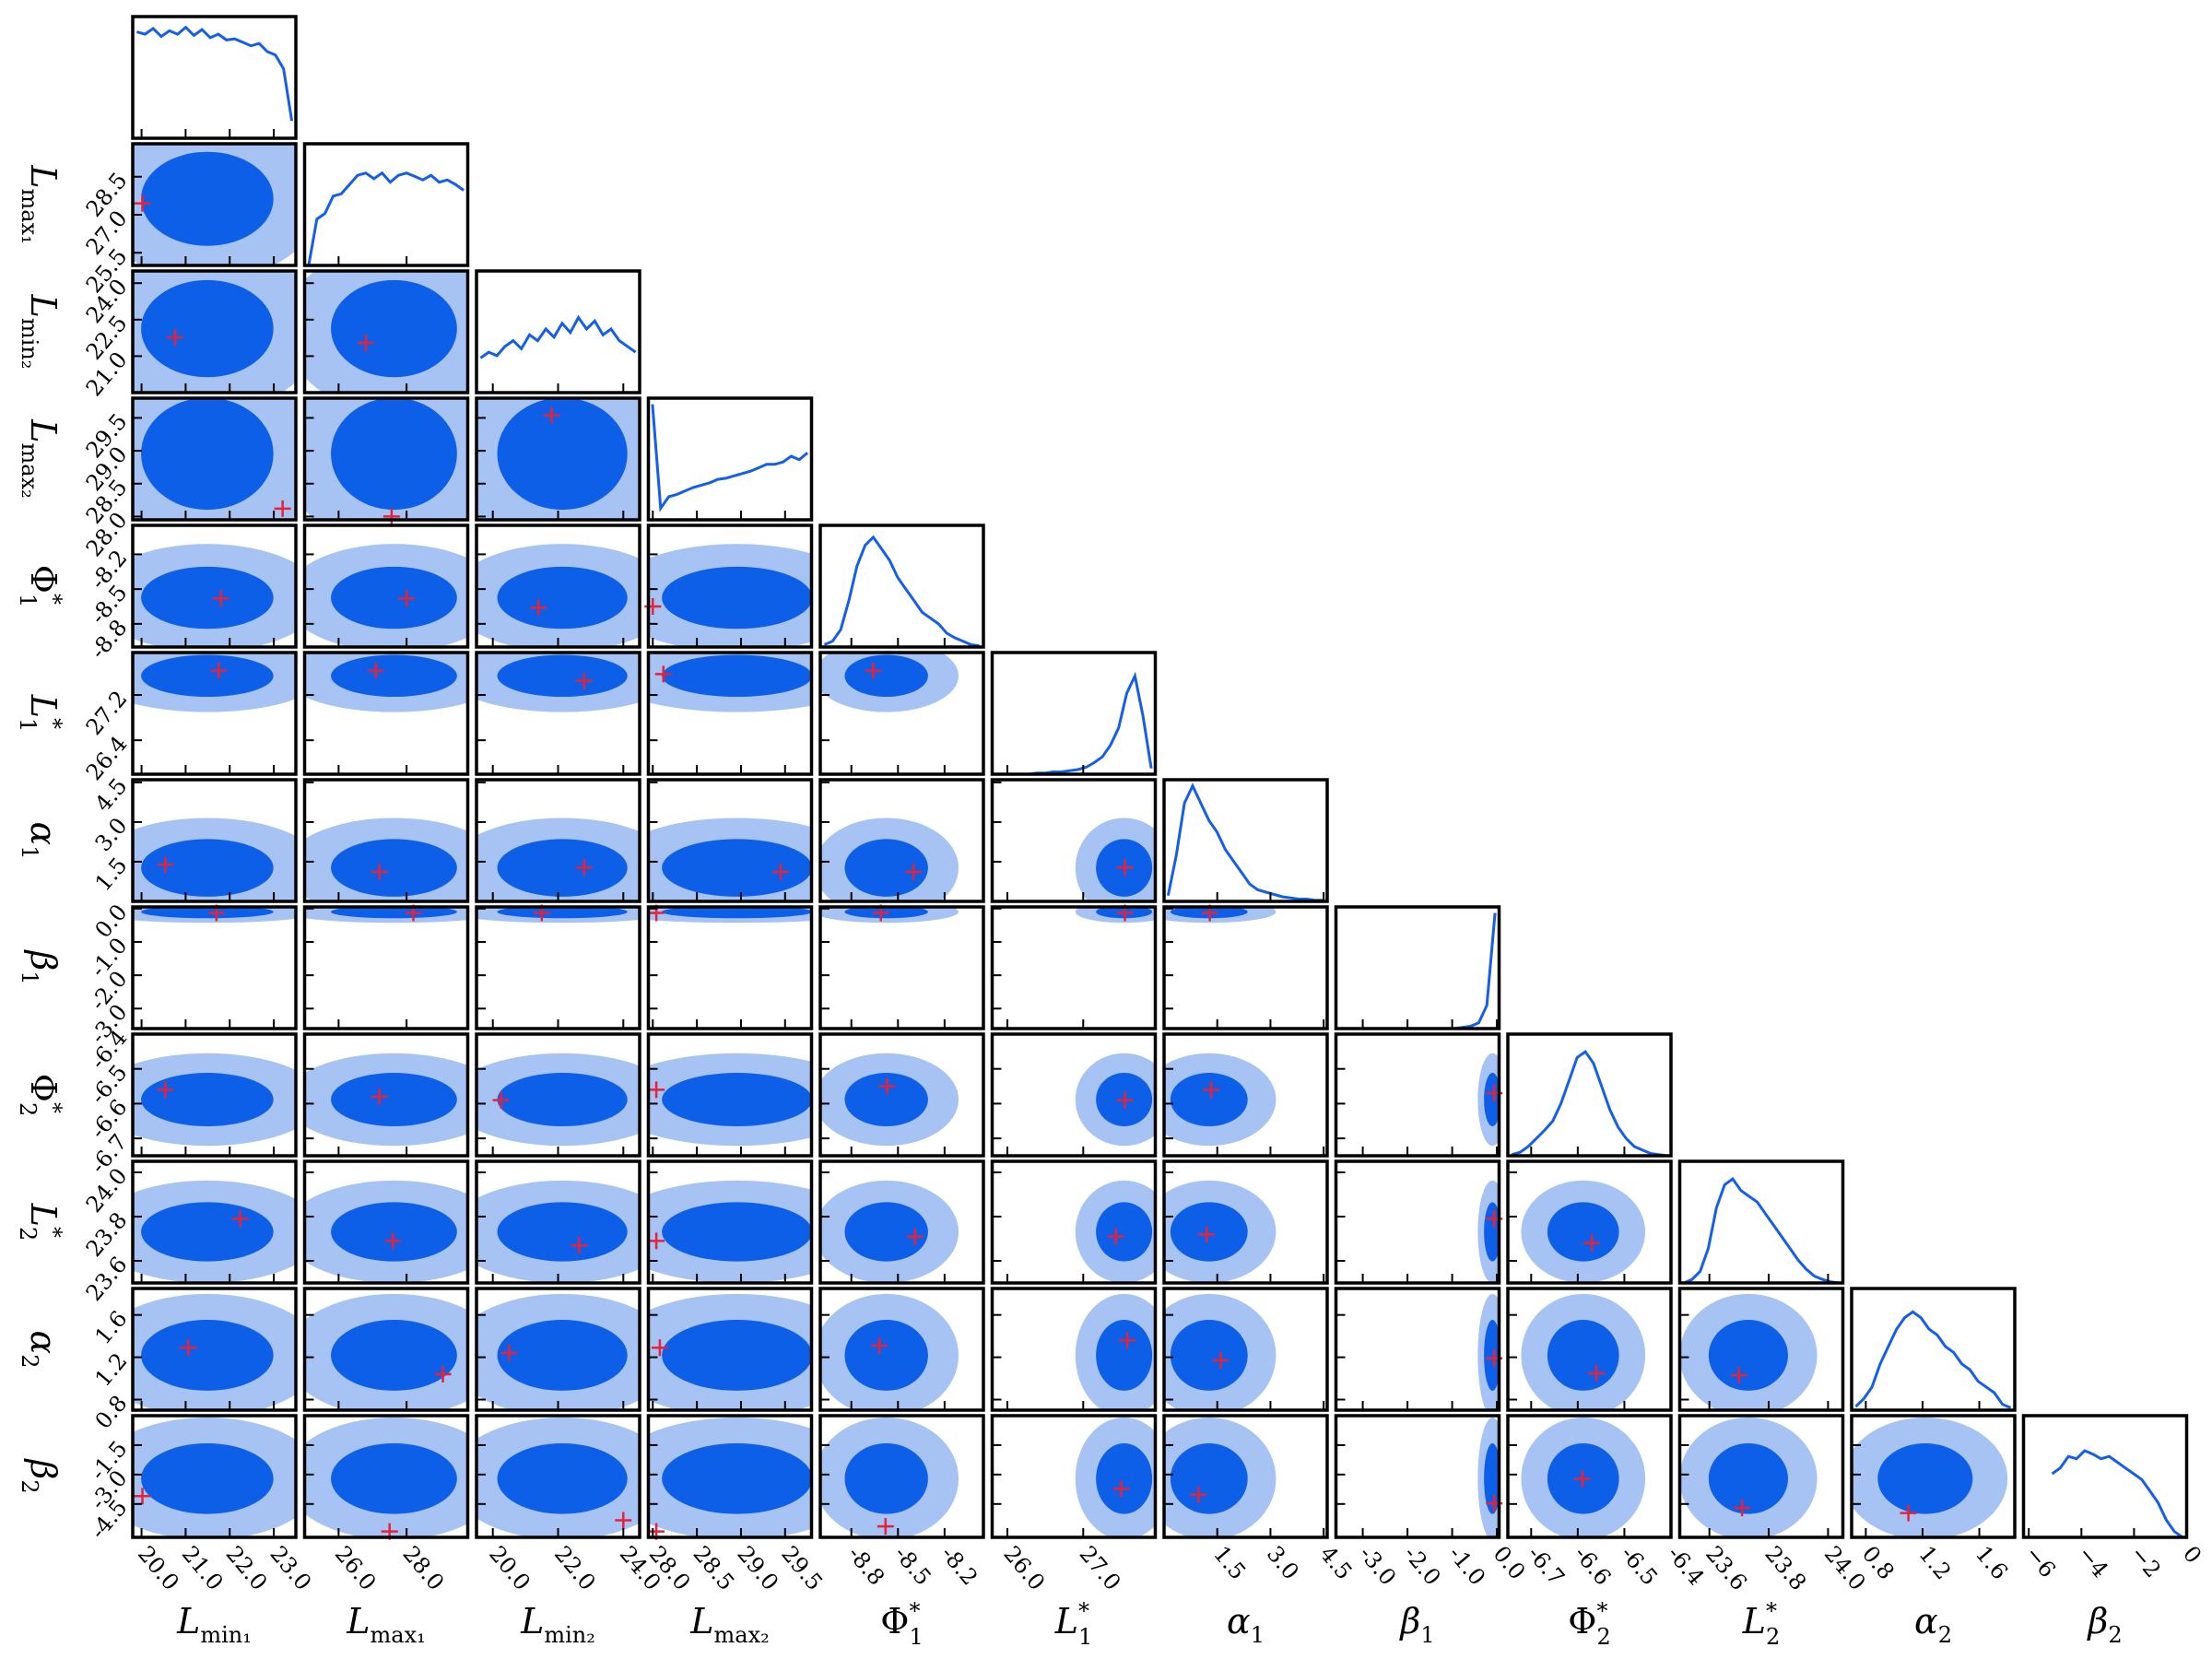  What do you see at coordinates (1239, 1621) in the screenshot?
I see `axis-symbol: α` at bounding box center [1239, 1621].